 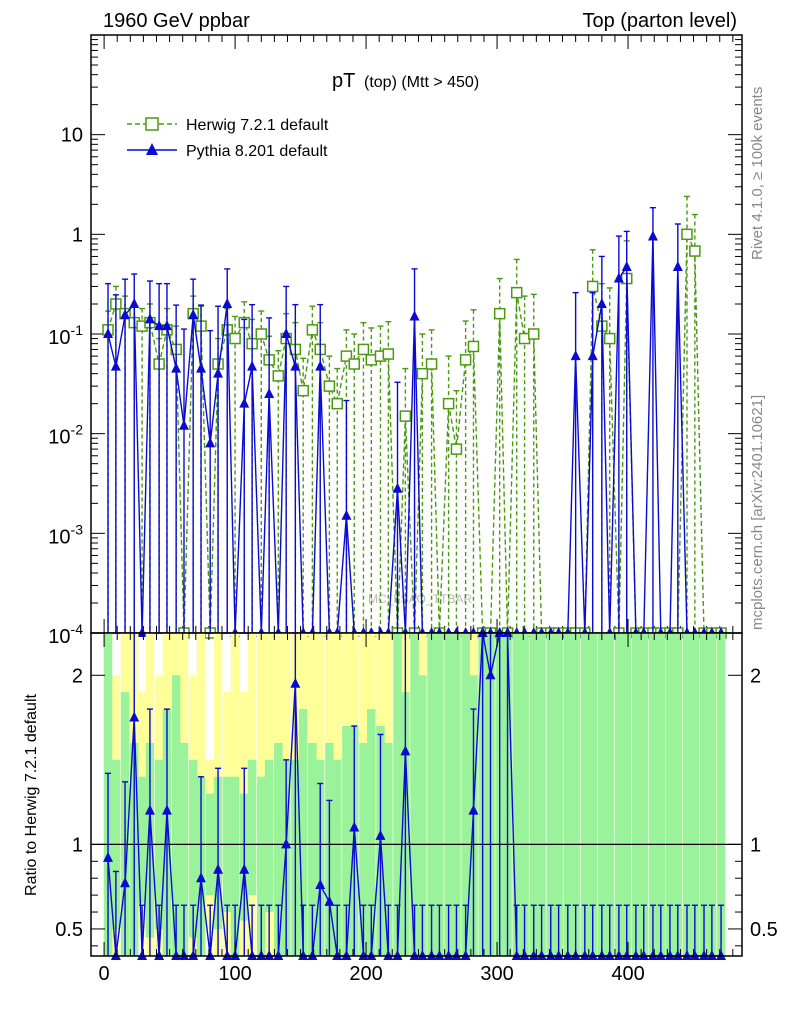 What do you see at coordinates (65, 634) in the screenshot?
I see `main-y-tick-label: 10⁻⁴` at bounding box center [65, 634].